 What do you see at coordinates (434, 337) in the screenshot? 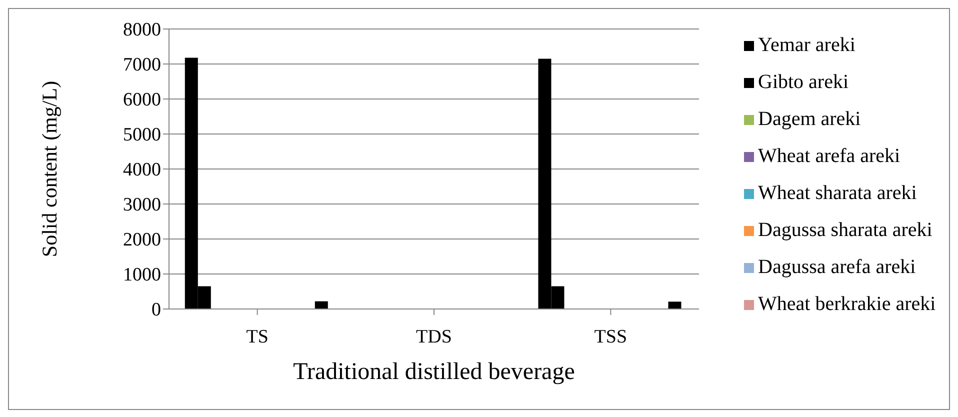
I see `x-tick-label: TDS` at bounding box center [434, 337].